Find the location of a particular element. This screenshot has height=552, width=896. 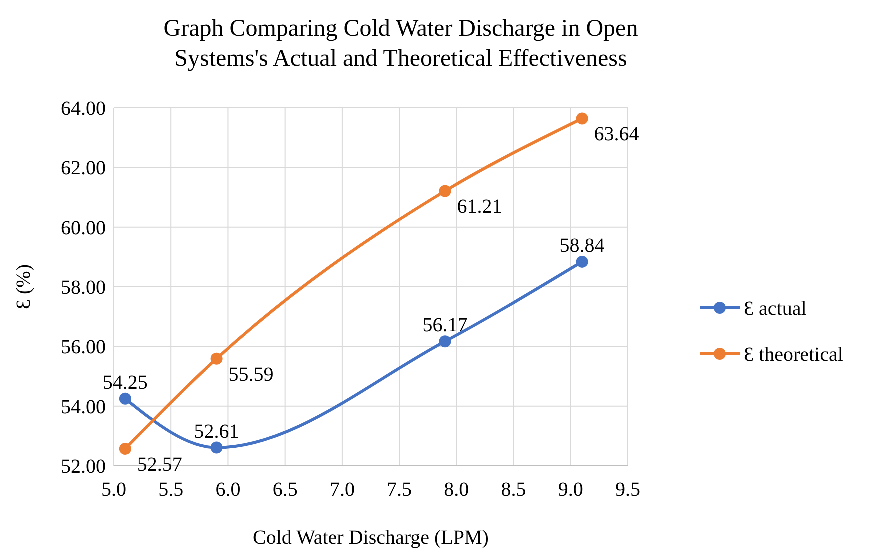

x-tick-label: 9.5 is located at coordinates (628, 490).